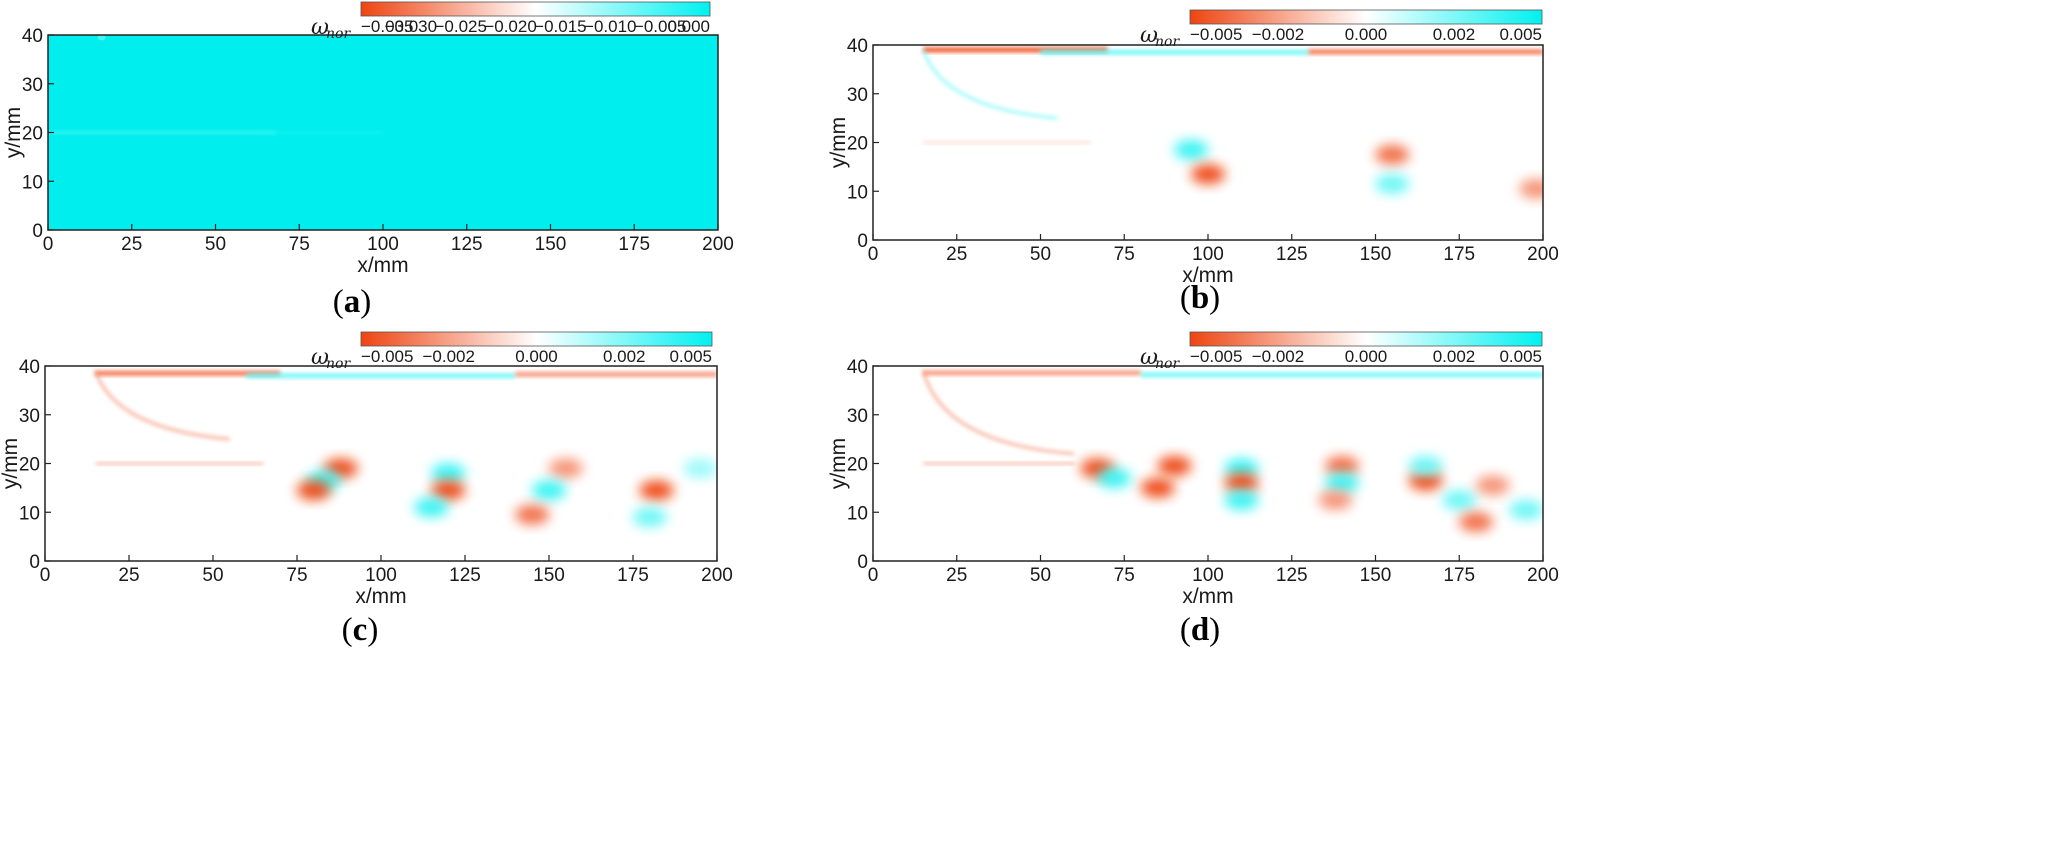  What do you see at coordinates (610, 26) in the screenshot?
I see `colorbar-tick-label: −0.010` at bounding box center [610, 26].